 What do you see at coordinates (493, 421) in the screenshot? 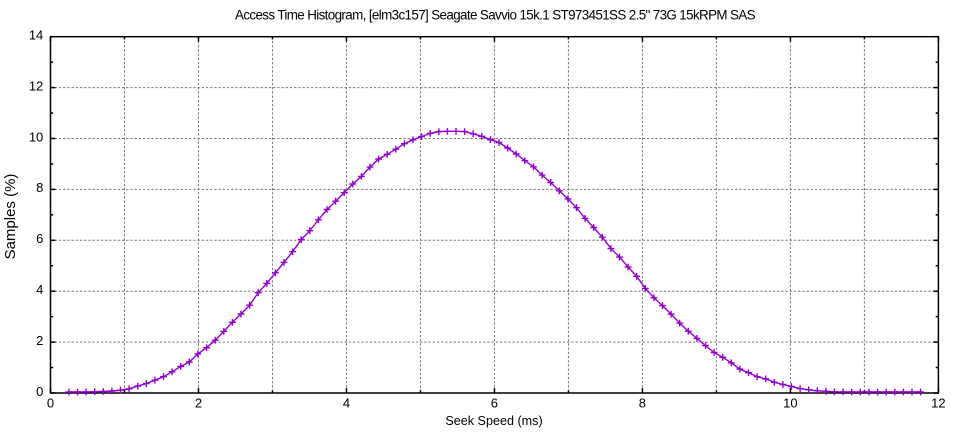
I see `svg-text: Seek Speed (ms)` at bounding box center [493, 421].